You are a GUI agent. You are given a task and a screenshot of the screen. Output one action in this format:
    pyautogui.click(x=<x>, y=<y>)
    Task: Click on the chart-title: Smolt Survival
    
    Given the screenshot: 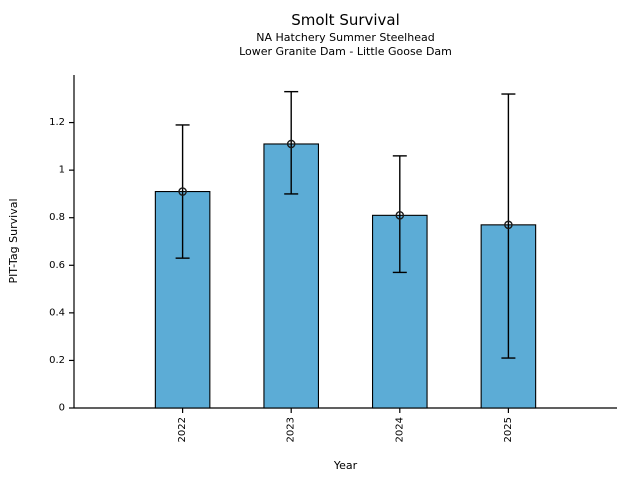 What is the action you would take?
    pyautogui.click(x=345, y=20)
    